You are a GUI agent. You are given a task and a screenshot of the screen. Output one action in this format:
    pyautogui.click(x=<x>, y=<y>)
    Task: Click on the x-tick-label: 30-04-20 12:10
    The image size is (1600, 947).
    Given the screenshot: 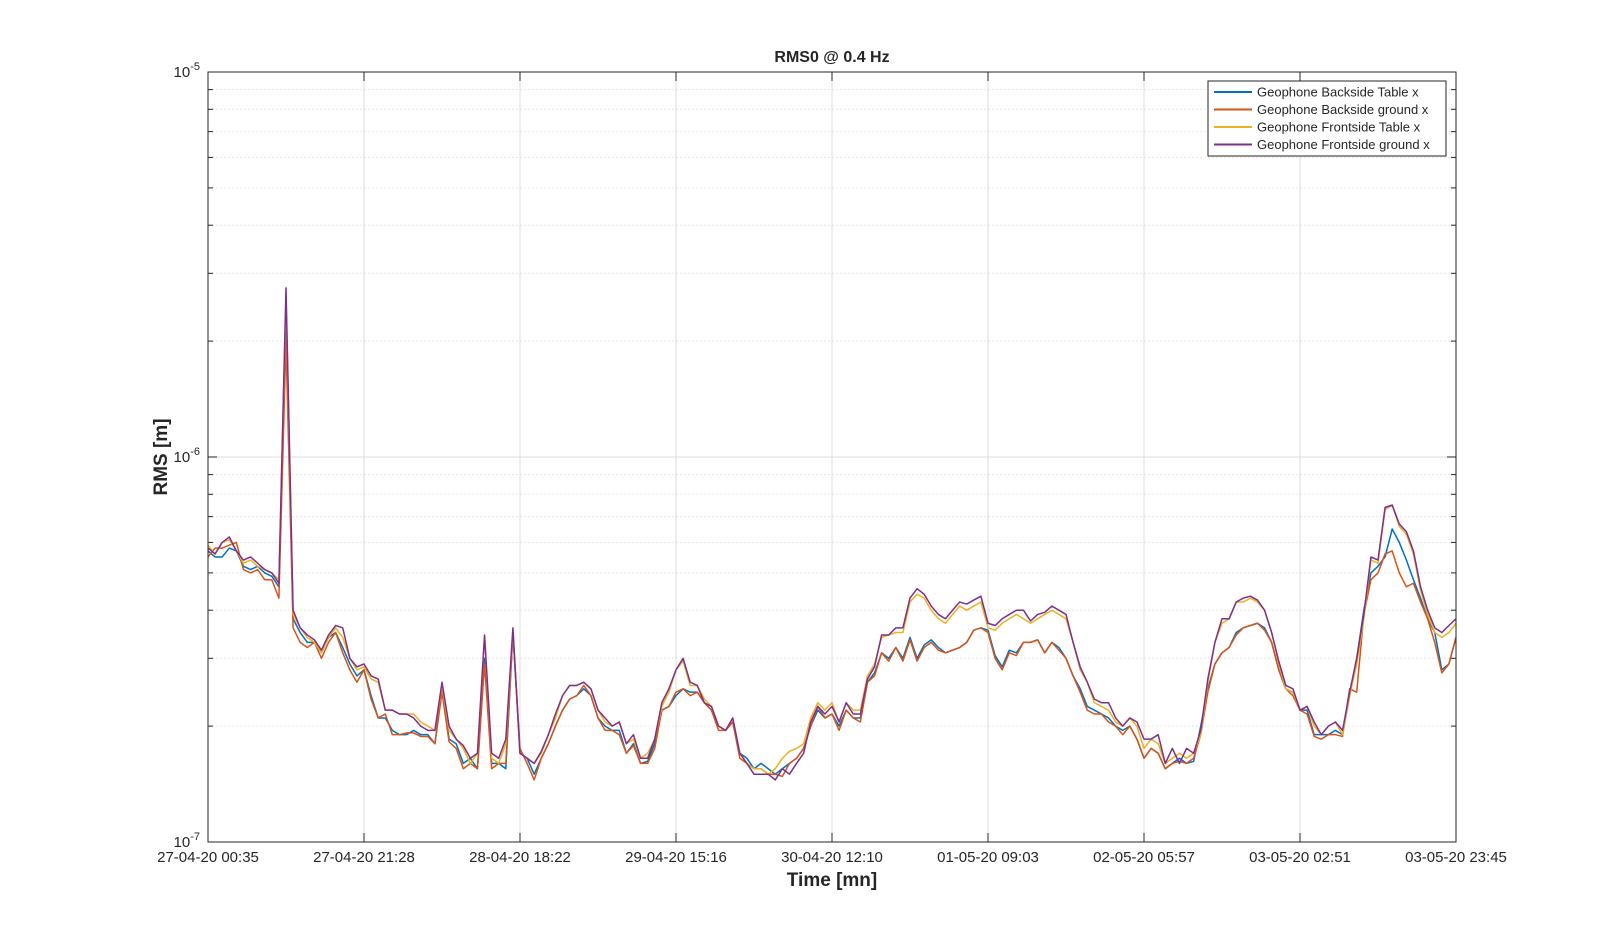 What is the action you would take?
    pyautogui.click(x=832, y=857)
    